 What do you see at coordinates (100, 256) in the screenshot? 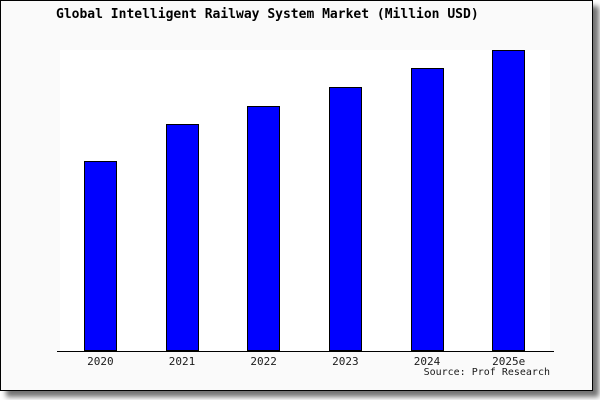
I see `bar-2020` at bounding box center [100, 256].